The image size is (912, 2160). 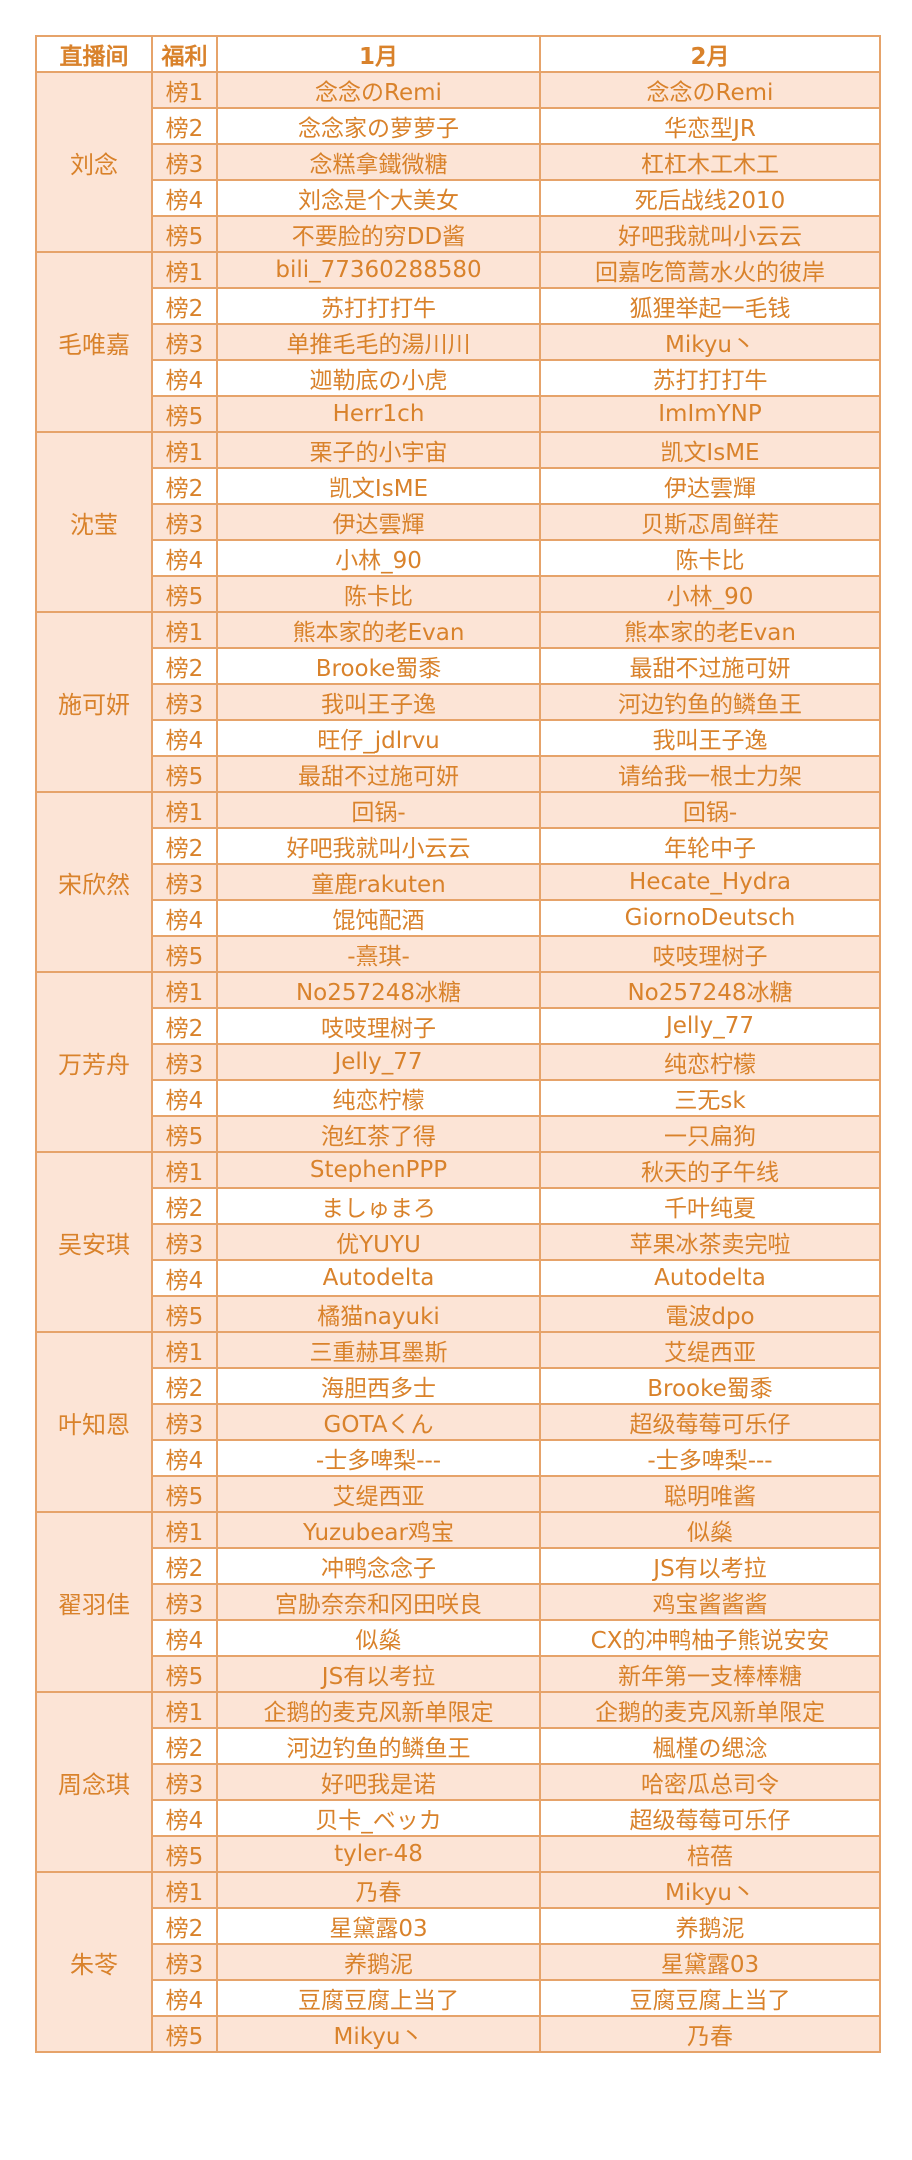 I want to click on month1-user-cell: 三重赫耳墨斯, so click(x=378, y=1350).